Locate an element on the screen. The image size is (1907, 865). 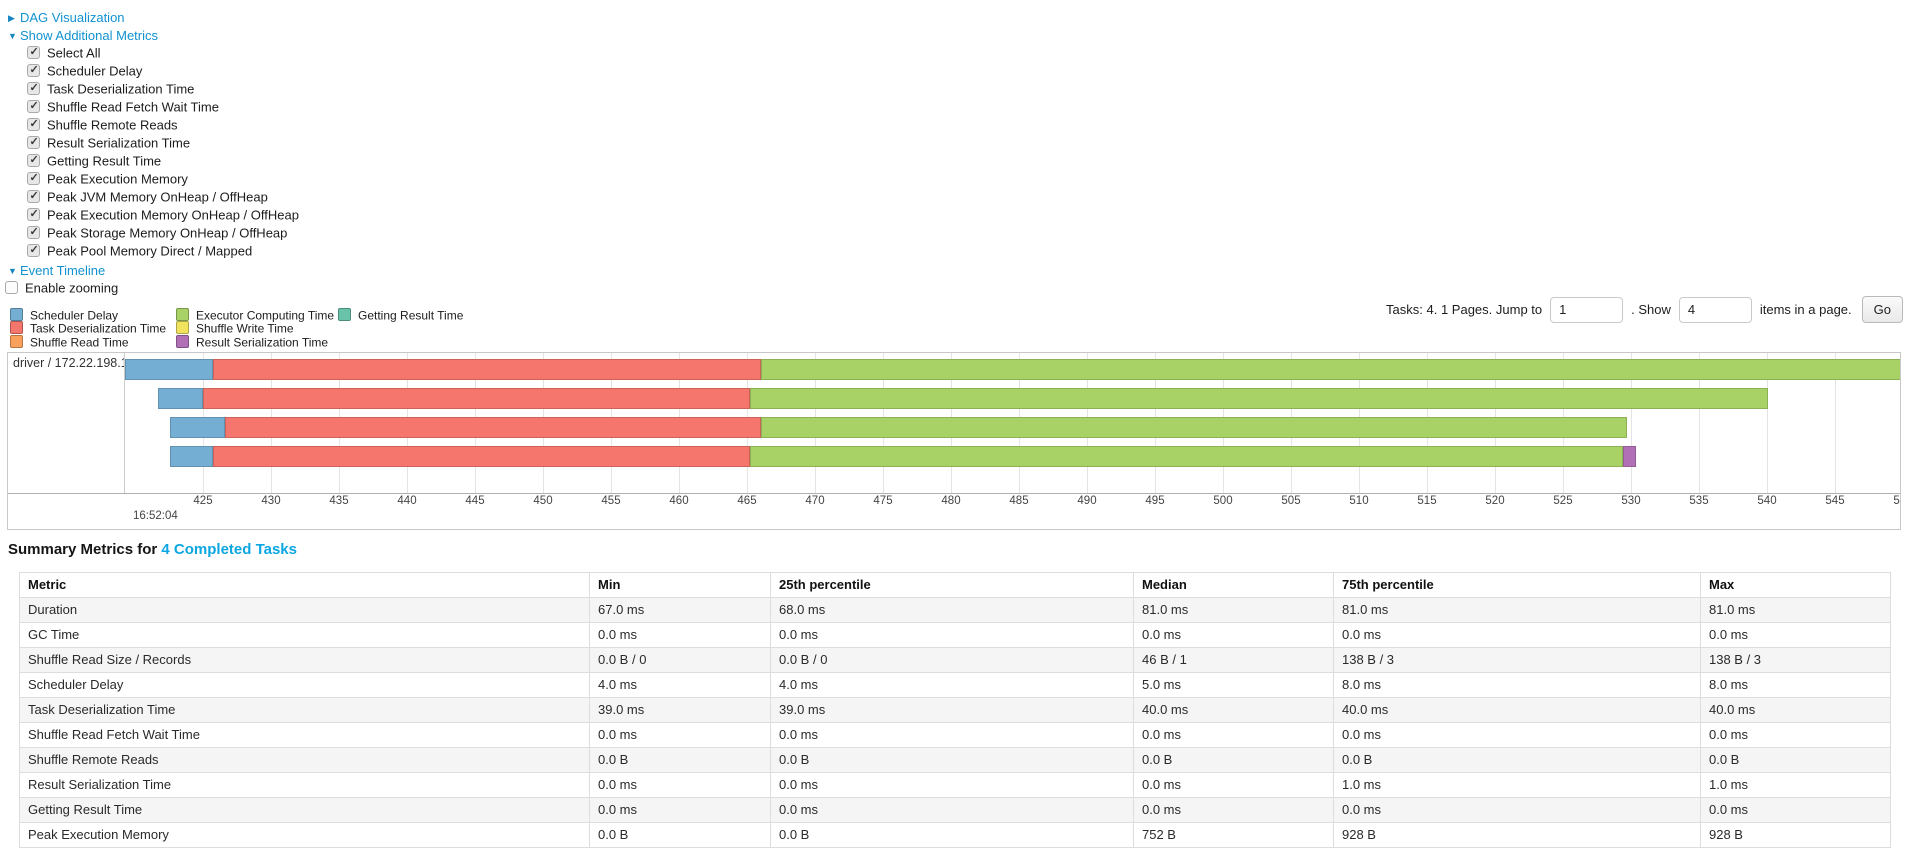
peak-exec-onheap-checkbox is located at coordinates (33, 214).